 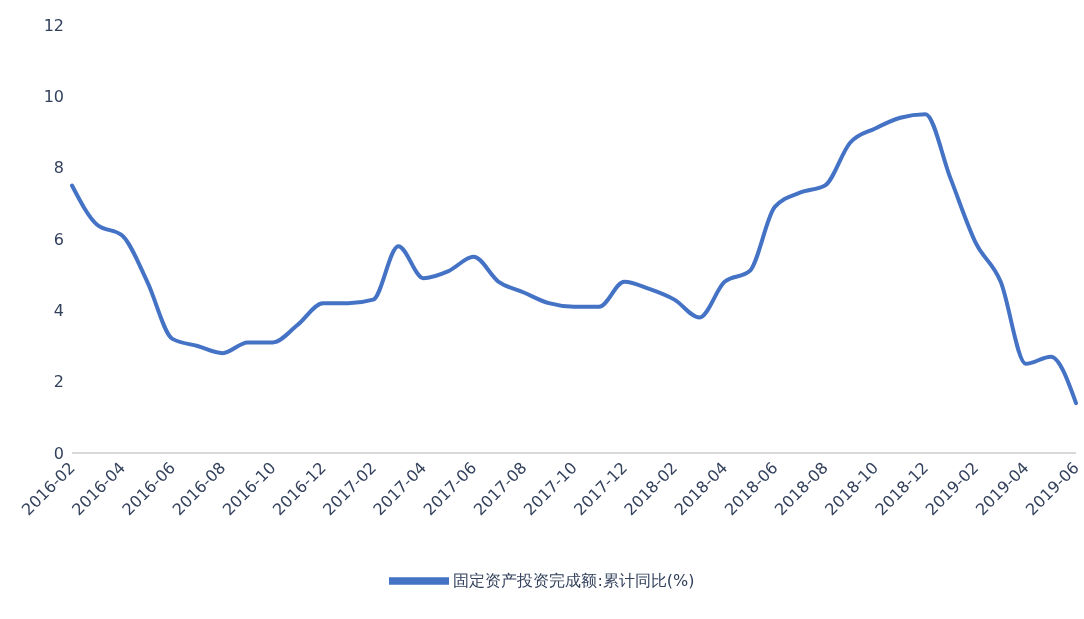 I want to click on y-tick-label: 8, so click(x=58, y=168).